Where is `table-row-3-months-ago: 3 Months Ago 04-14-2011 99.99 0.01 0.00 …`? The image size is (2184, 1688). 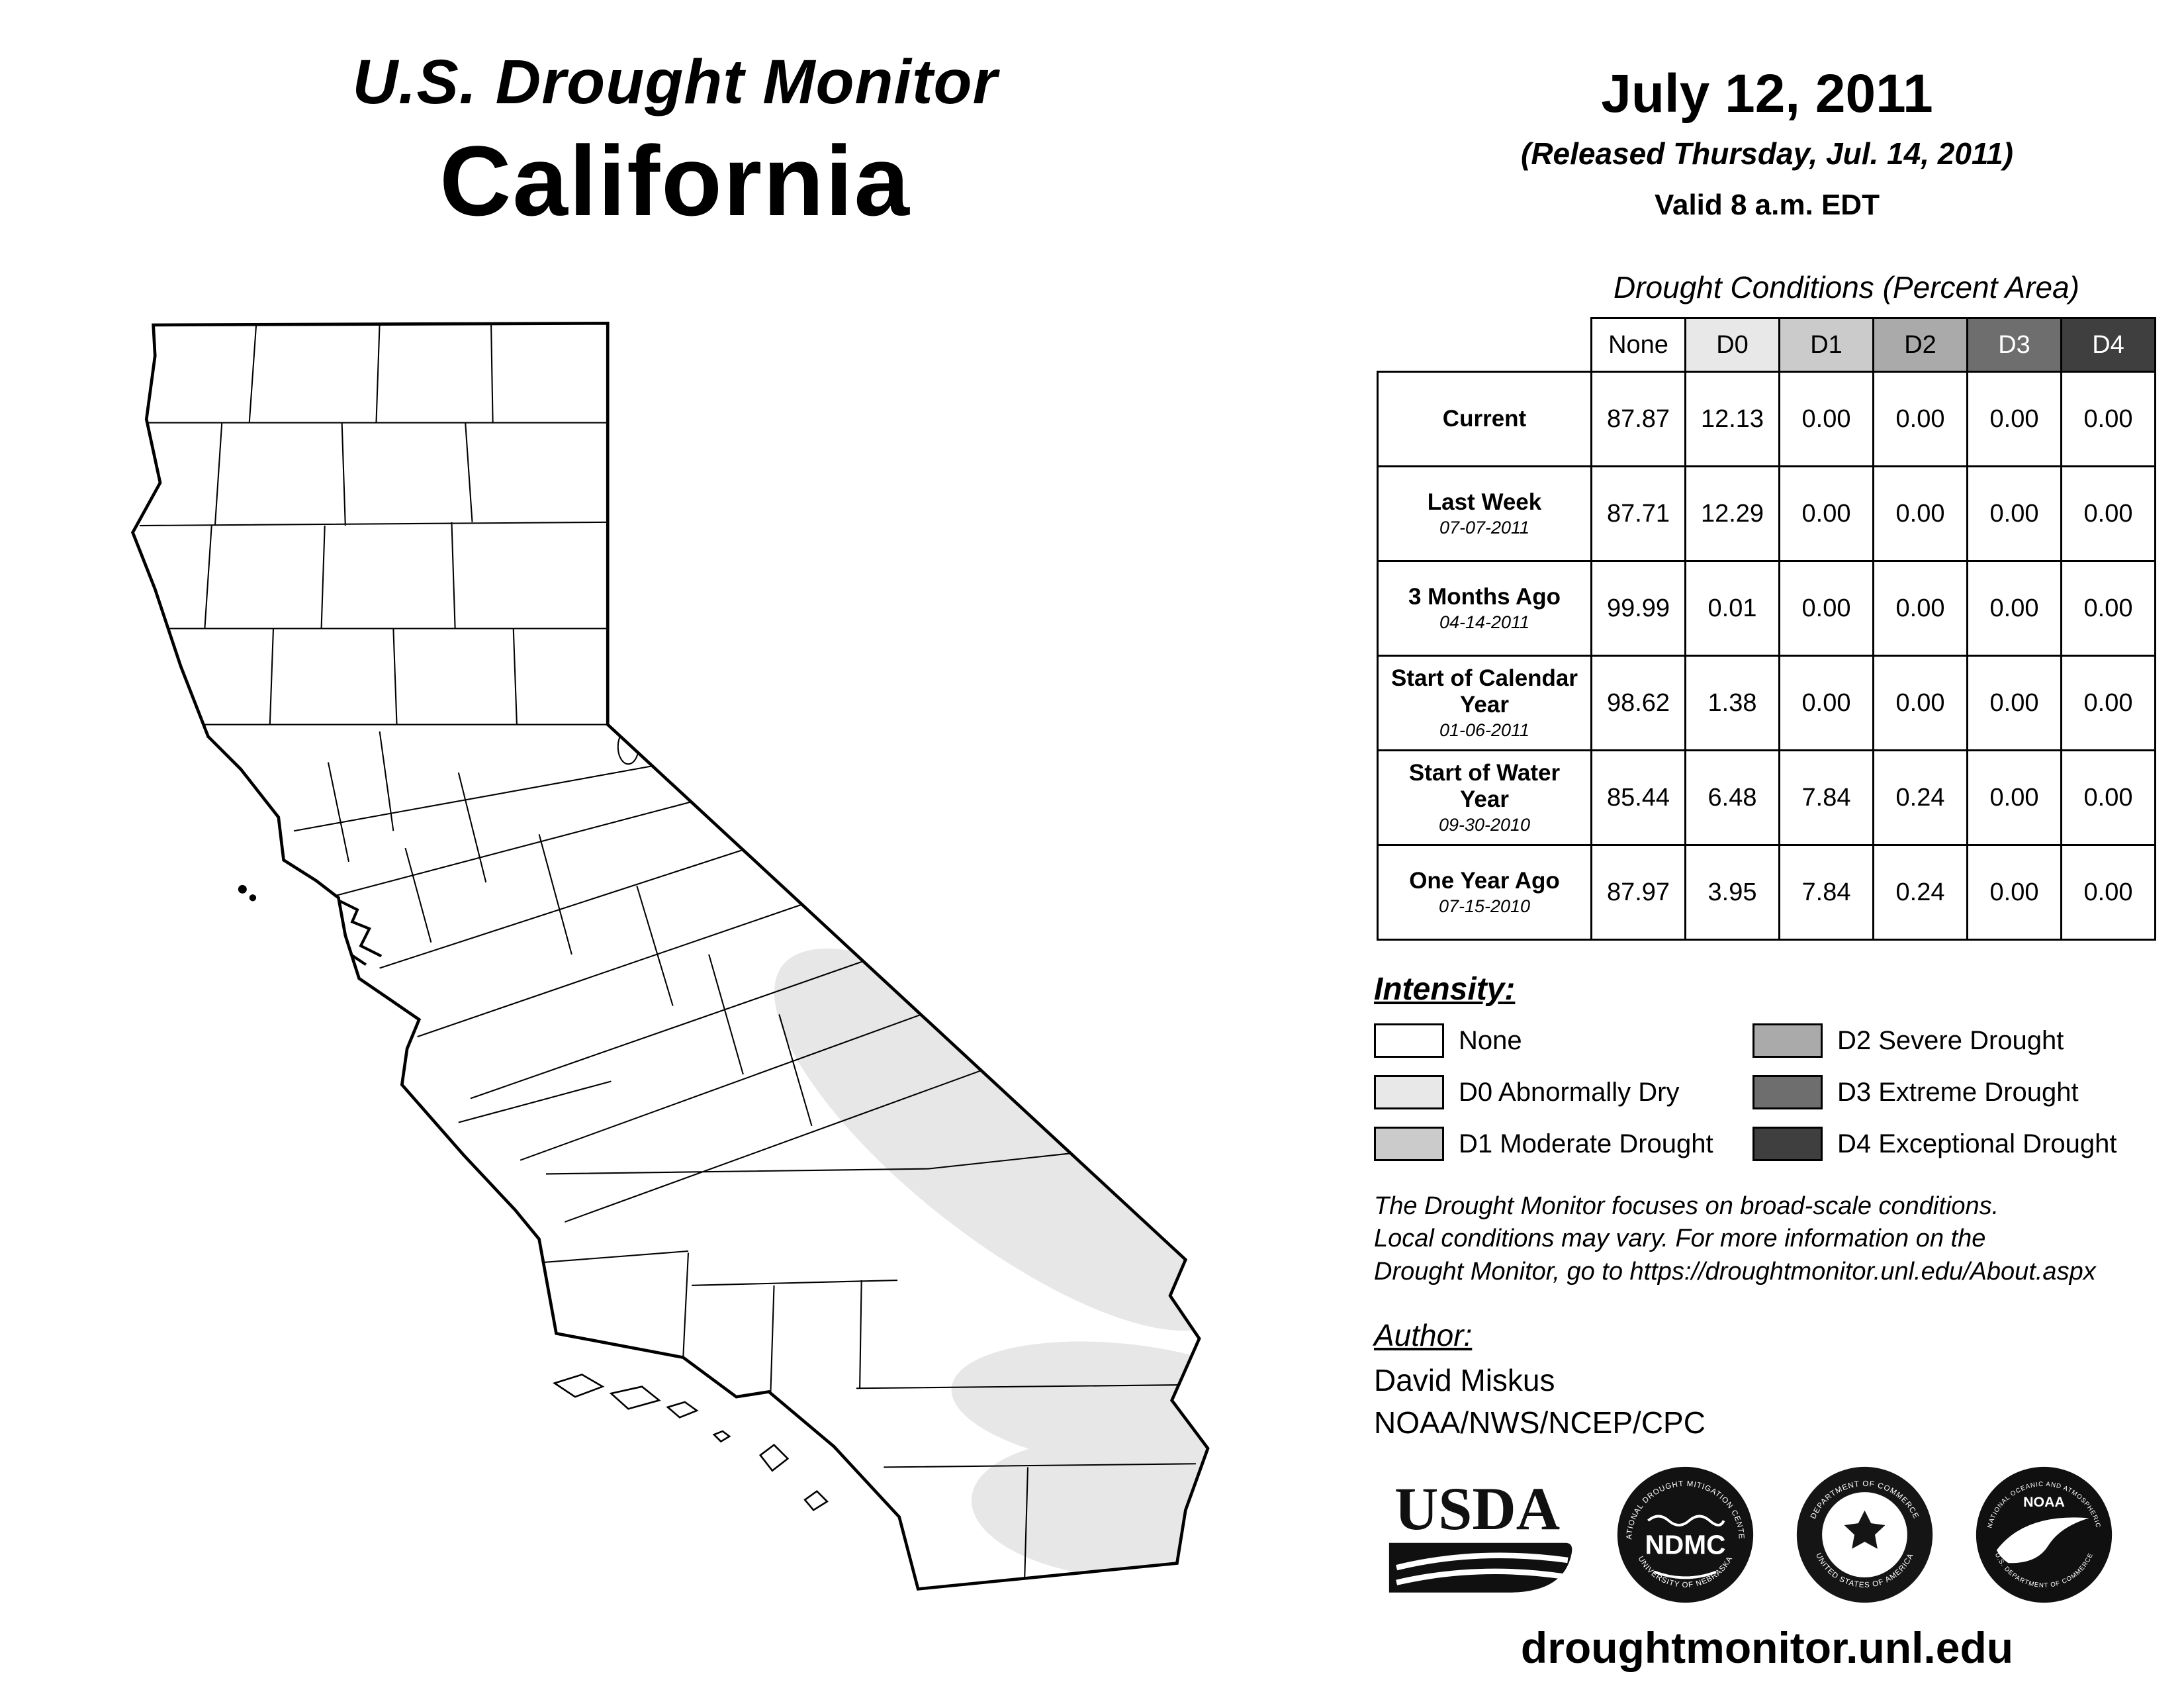
table-row-3-months-ago: 3 Months Ago 04-14-2011 99.99 0.01 0.00 … is located at coordinates (1766, 608).